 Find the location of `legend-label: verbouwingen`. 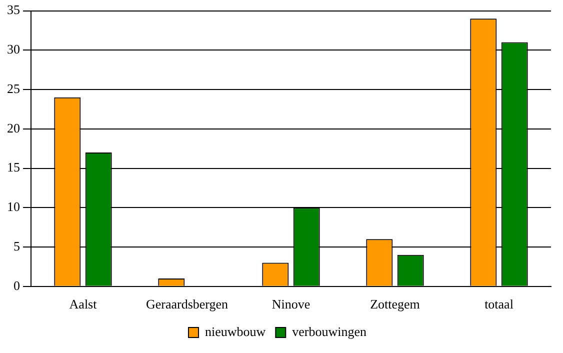

legend-label: verbouwingen is located at coordinates (330, 331).